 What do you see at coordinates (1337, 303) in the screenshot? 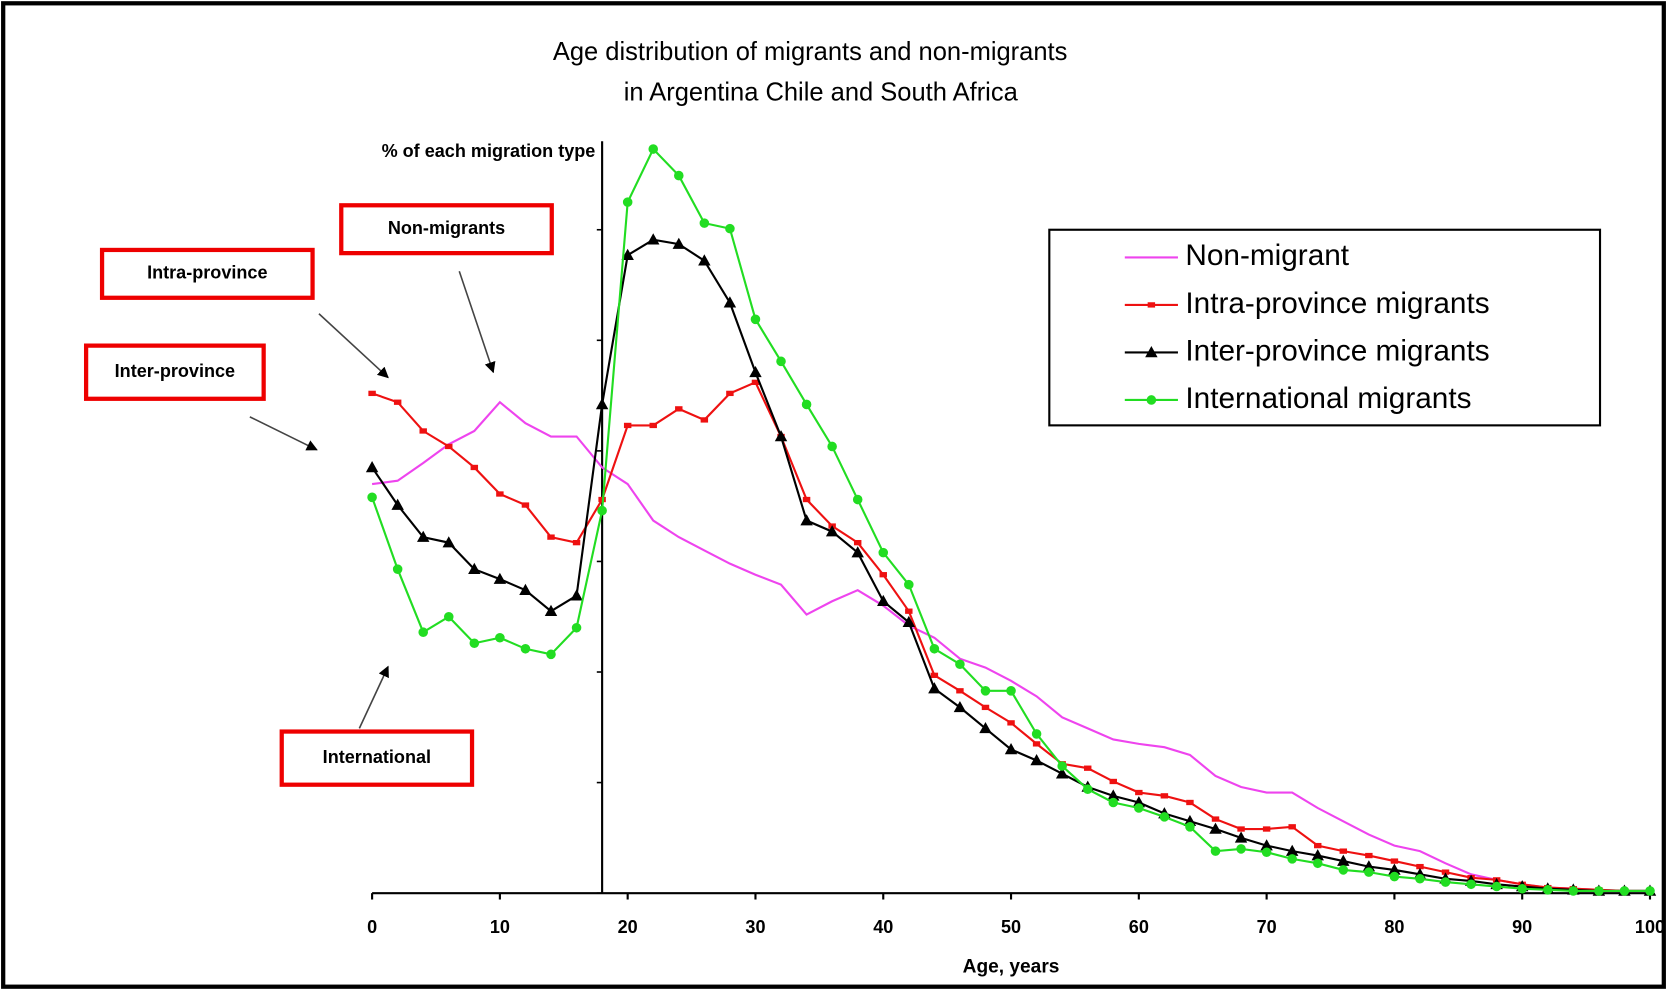
I see `legend-label: Intra-province migrants` at bounding box center [1337, 303].